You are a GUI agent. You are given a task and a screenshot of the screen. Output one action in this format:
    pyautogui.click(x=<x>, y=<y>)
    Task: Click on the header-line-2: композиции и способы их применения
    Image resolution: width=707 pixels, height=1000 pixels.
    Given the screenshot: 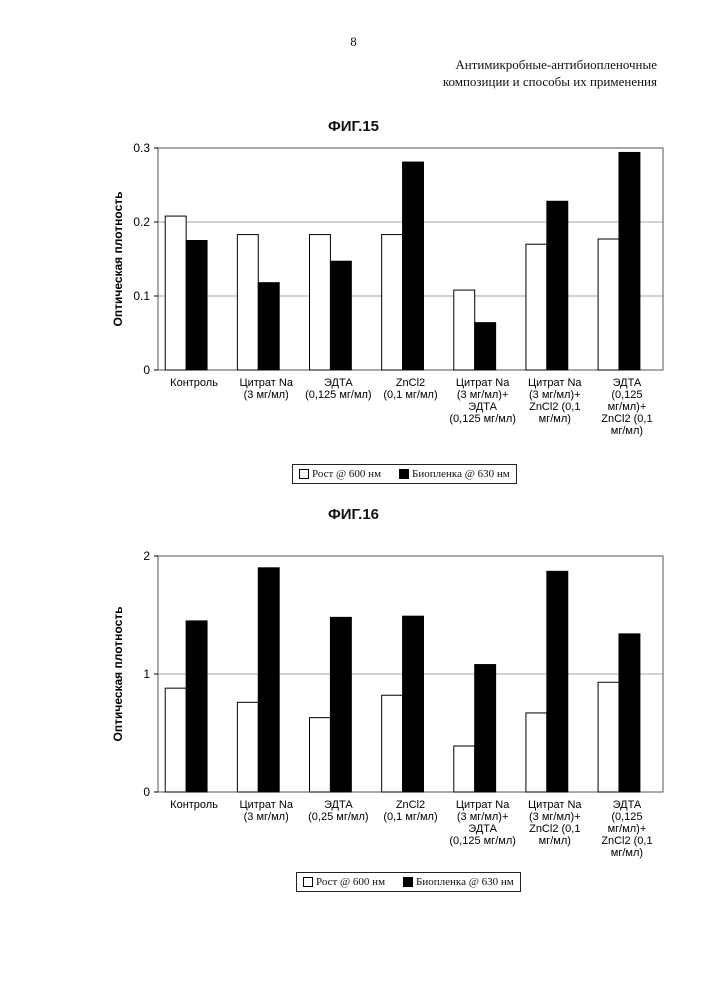 What is the action you would take?
    pyautogui.click(x=549, y=81)
    